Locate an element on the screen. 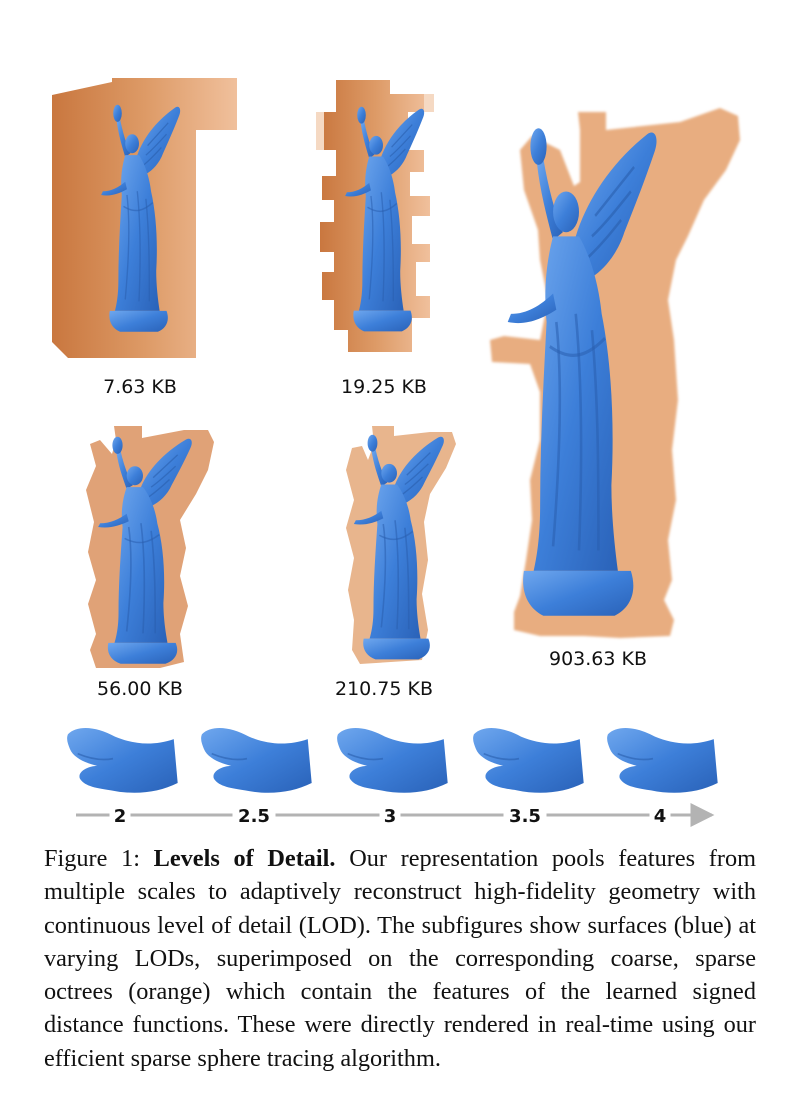 The height and width of the screenshot is (1101, 803). lod-axis: 2 2.5 3 3.5 4 is located at coordinates (395, 815).